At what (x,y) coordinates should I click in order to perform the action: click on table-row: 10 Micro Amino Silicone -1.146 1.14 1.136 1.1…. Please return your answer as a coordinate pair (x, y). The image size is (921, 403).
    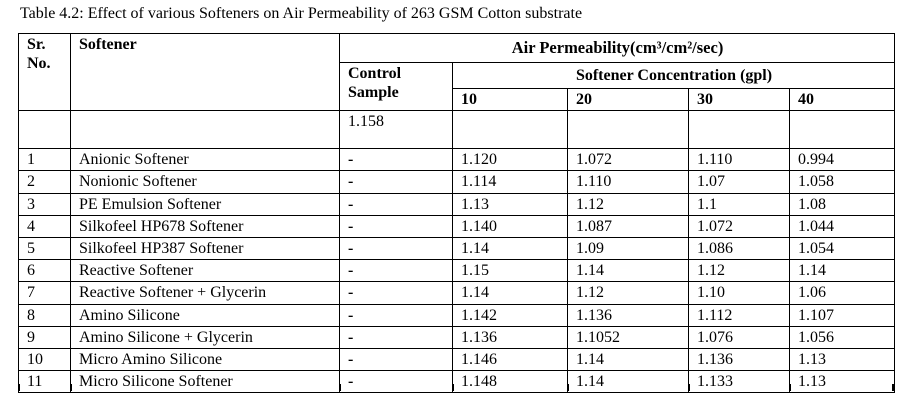
    Looking at the image, I should click on (456, 359).